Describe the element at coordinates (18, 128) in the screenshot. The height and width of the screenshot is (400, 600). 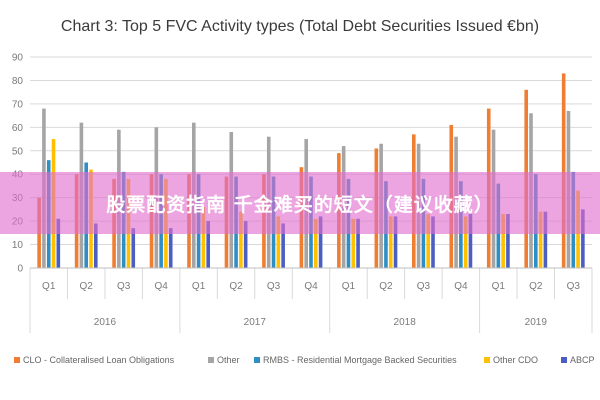
I see `y-tick-label: 60` at that location.